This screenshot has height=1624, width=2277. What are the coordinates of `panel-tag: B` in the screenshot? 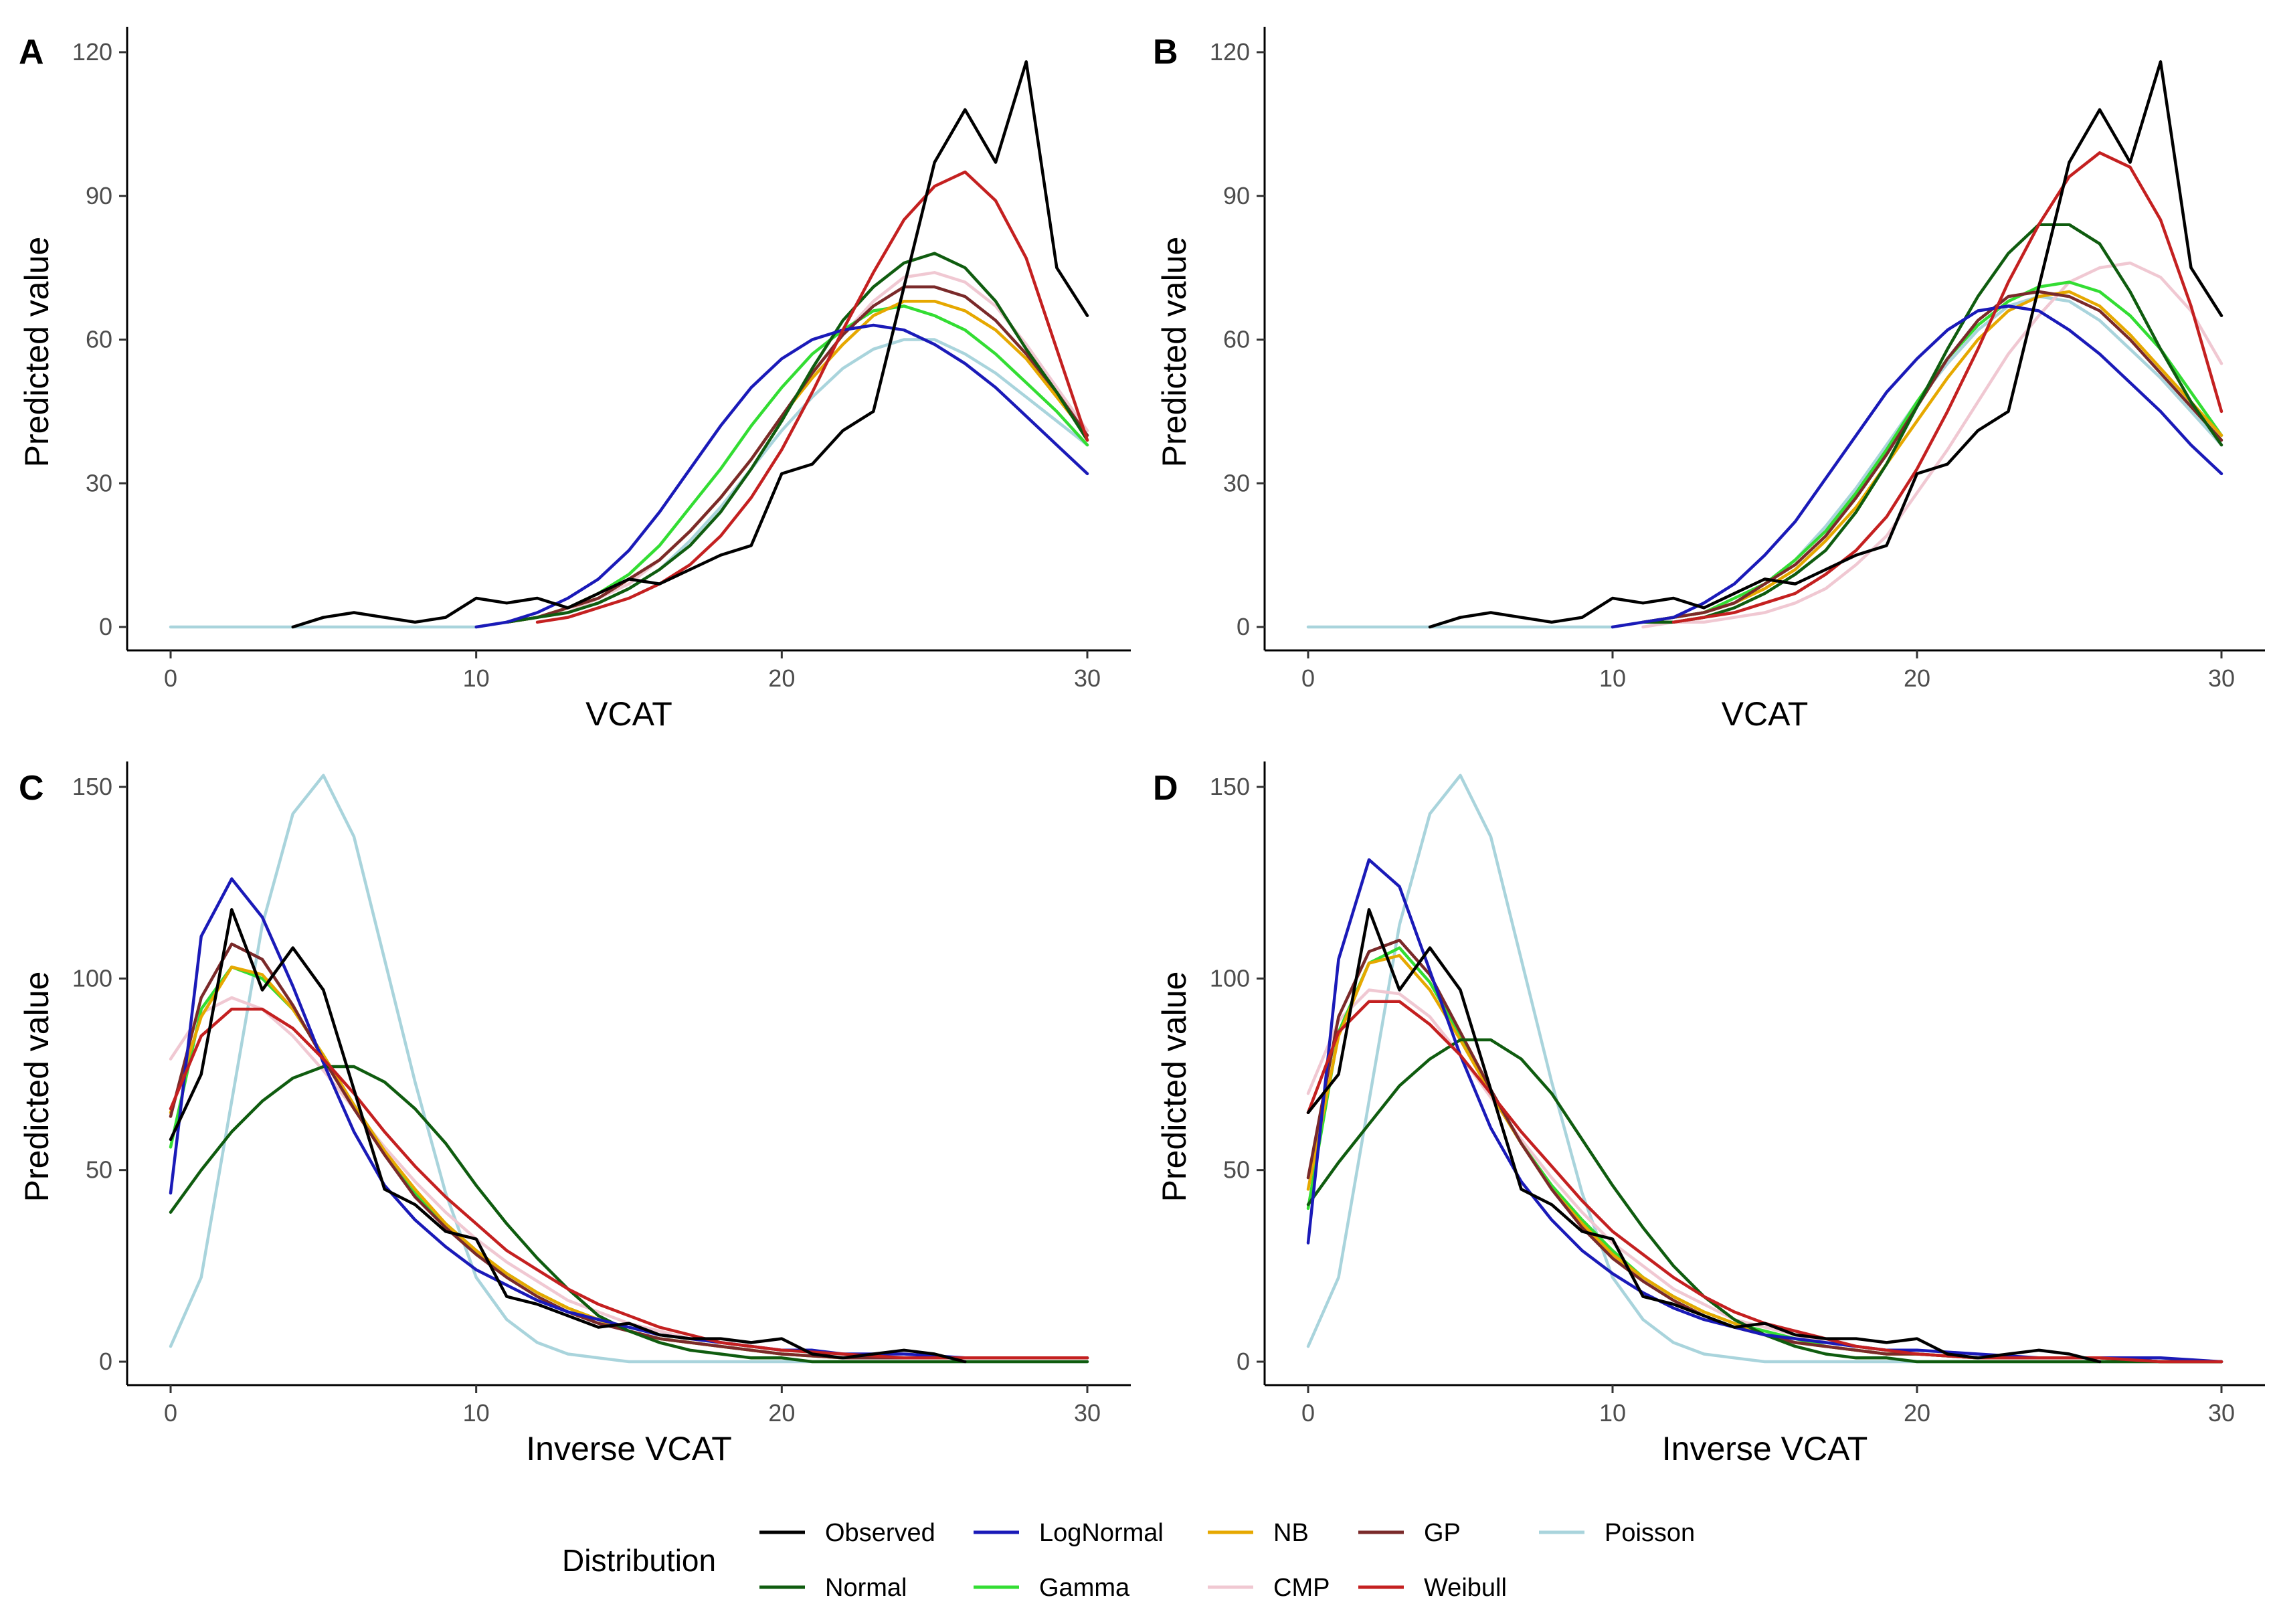 It's located at (1165, 52).